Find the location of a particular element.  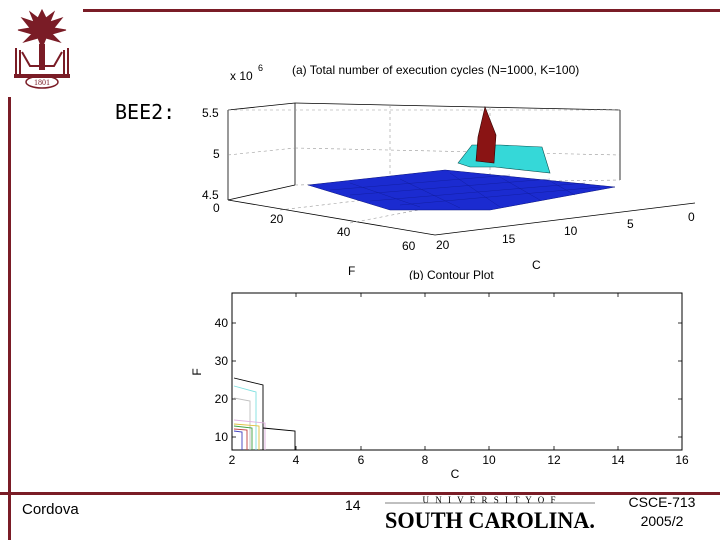

z-tick: 4.5 is located at coordinates (210, 195).